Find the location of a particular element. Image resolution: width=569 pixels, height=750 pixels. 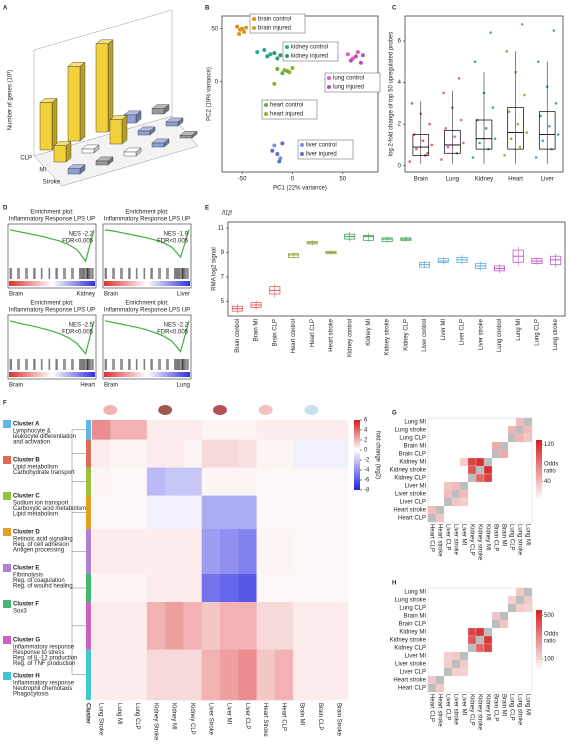

rank-gradient is located at coordinates (147, 283).